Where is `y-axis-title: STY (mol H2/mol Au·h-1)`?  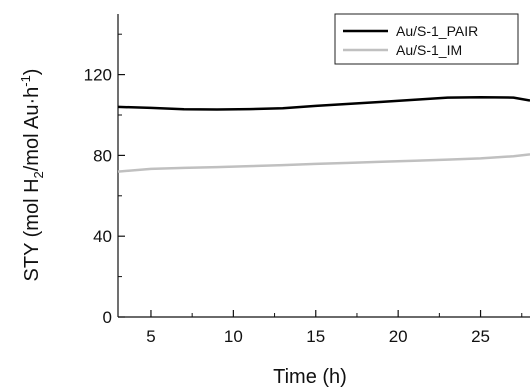 y-axis-title: STY (mol H2/mol Au·h-1) is located at coordinates (32, 175).